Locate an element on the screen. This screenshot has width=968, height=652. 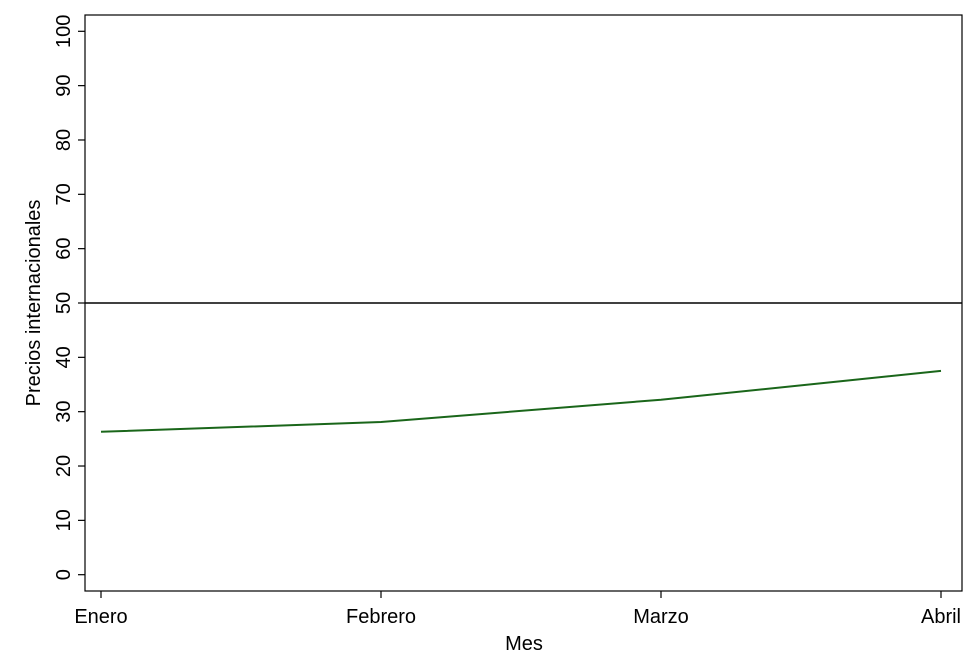
x-tick-label: Febrero is located at coordinates (381, 617).